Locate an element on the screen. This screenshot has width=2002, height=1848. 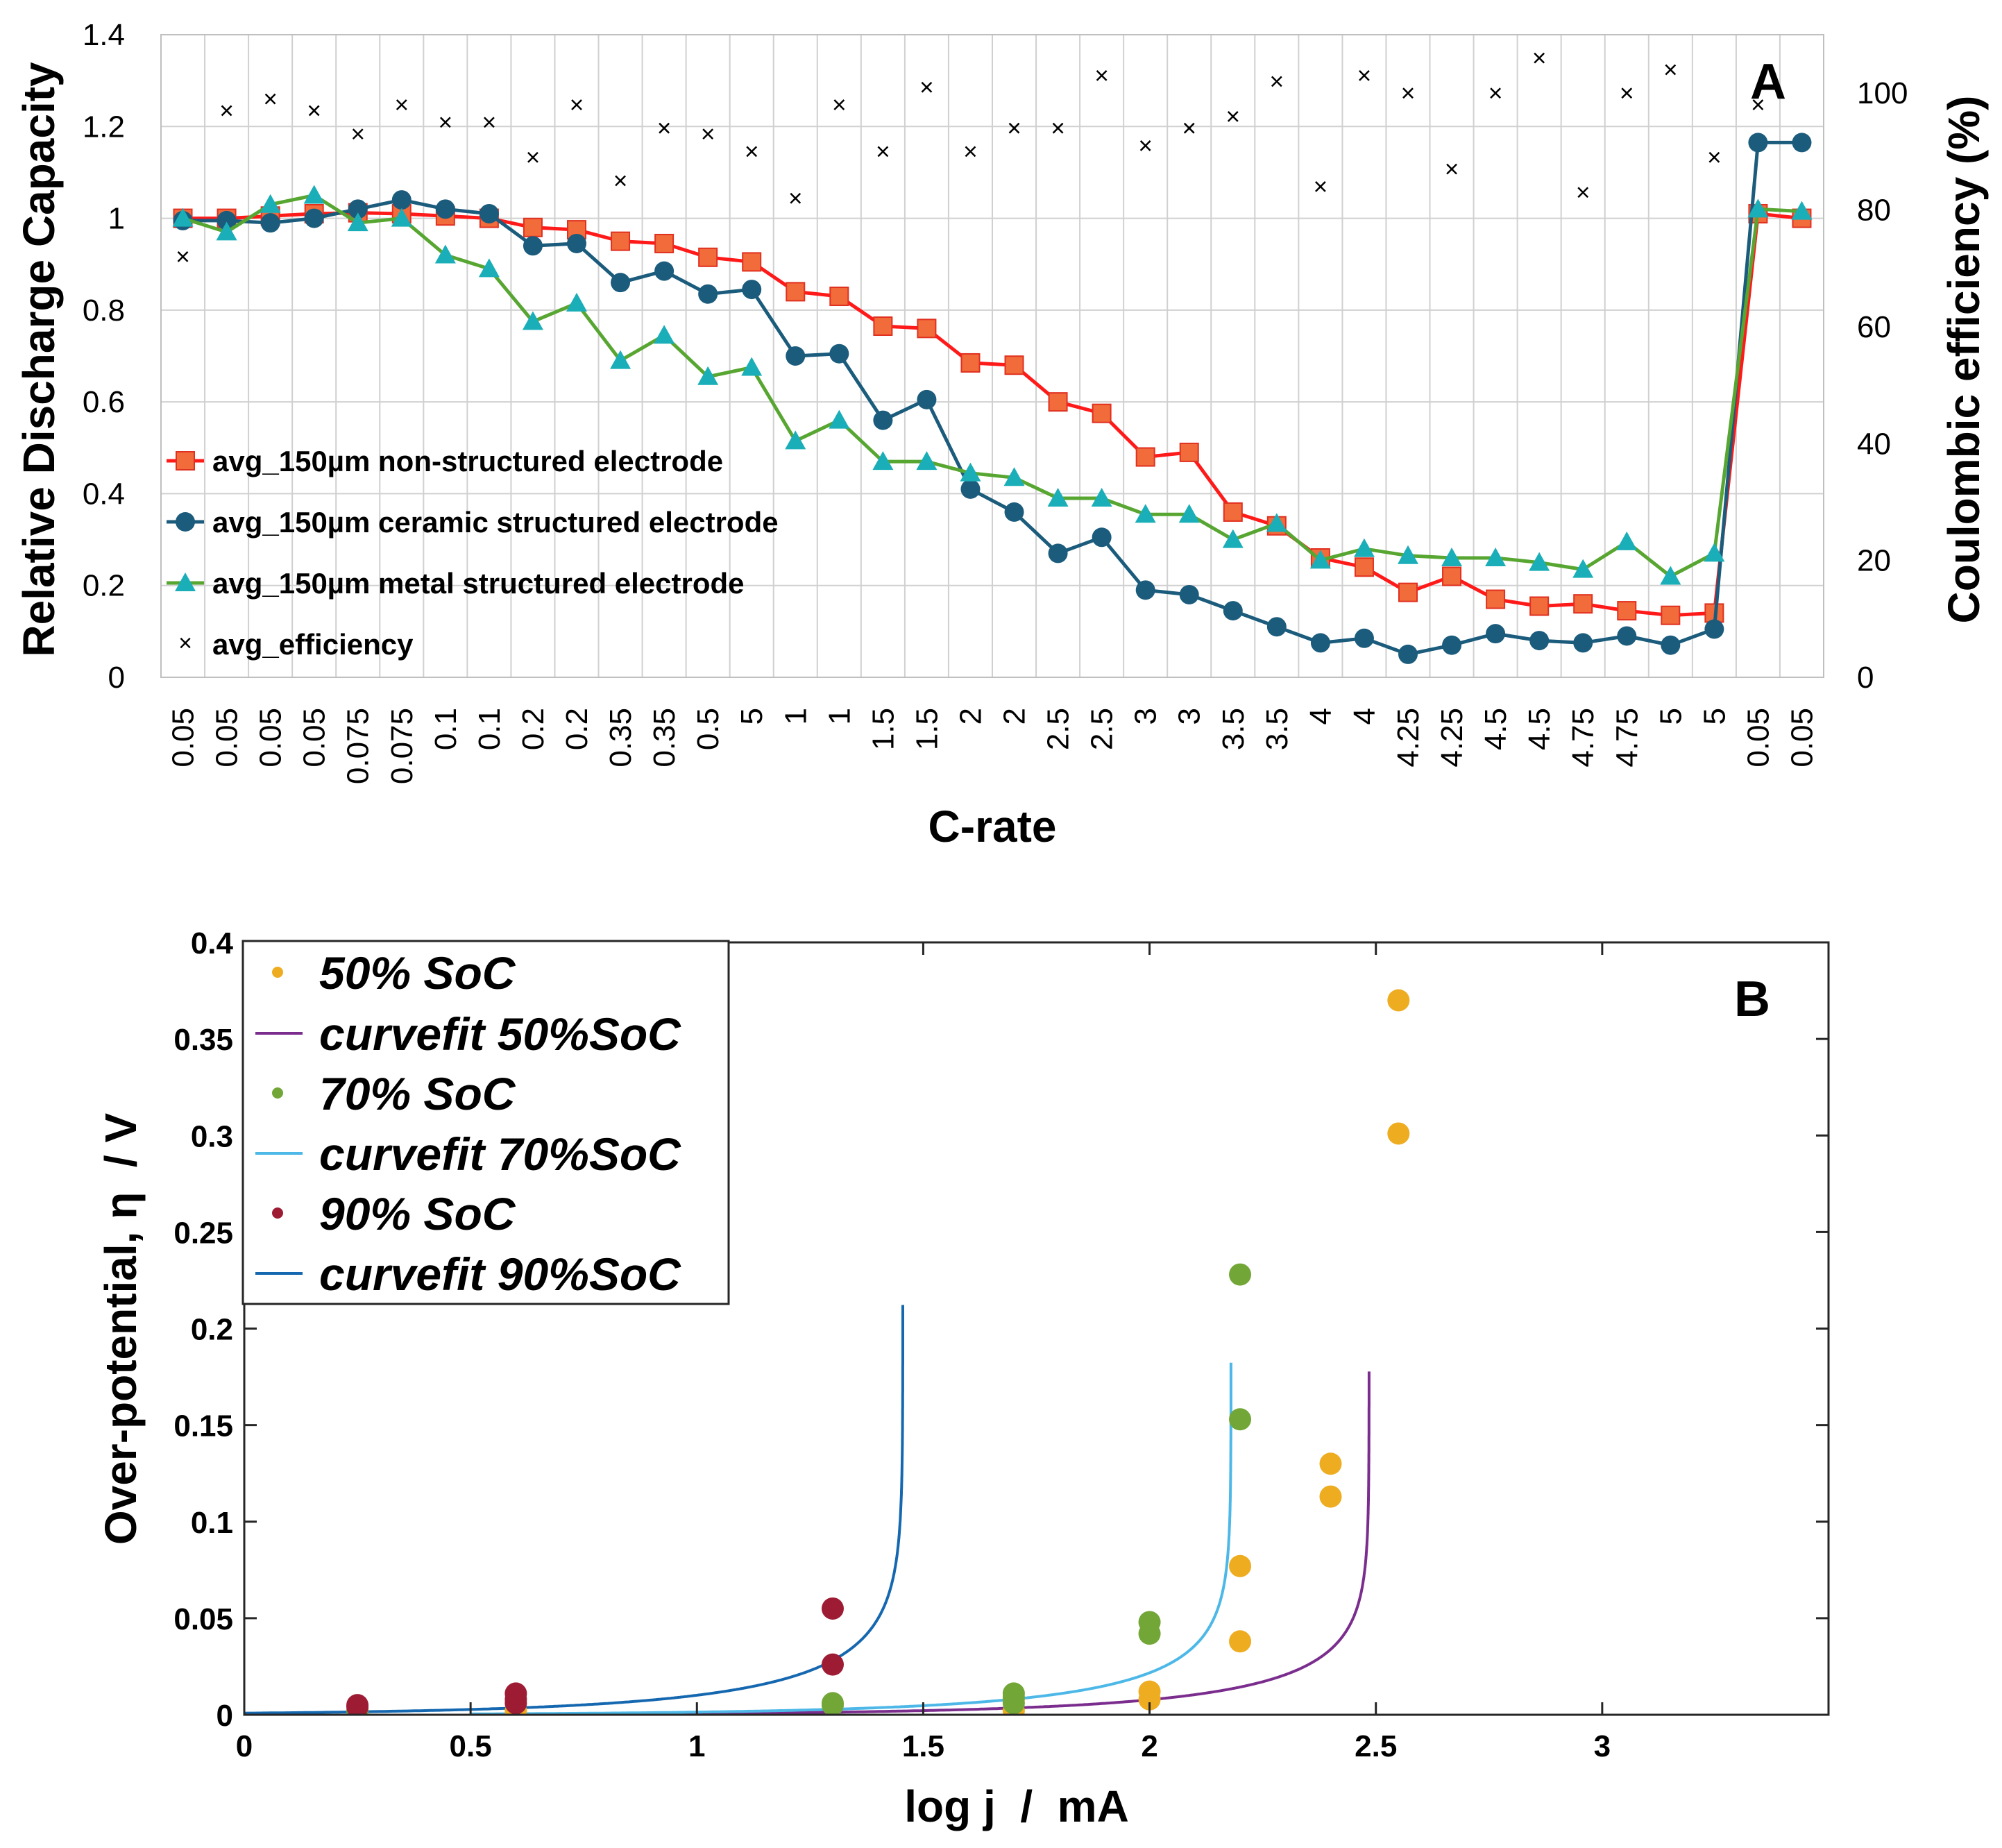
legend-a-label-non-structured: avg_150µm non-structured electrode is located at coordinates (467, 461).